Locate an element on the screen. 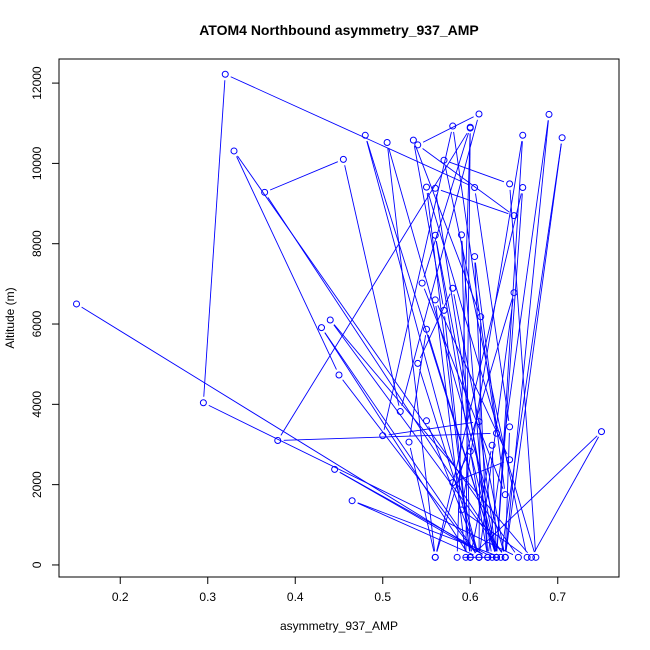  x-tick-label: 0.7 is located at coordinates (557, 597).